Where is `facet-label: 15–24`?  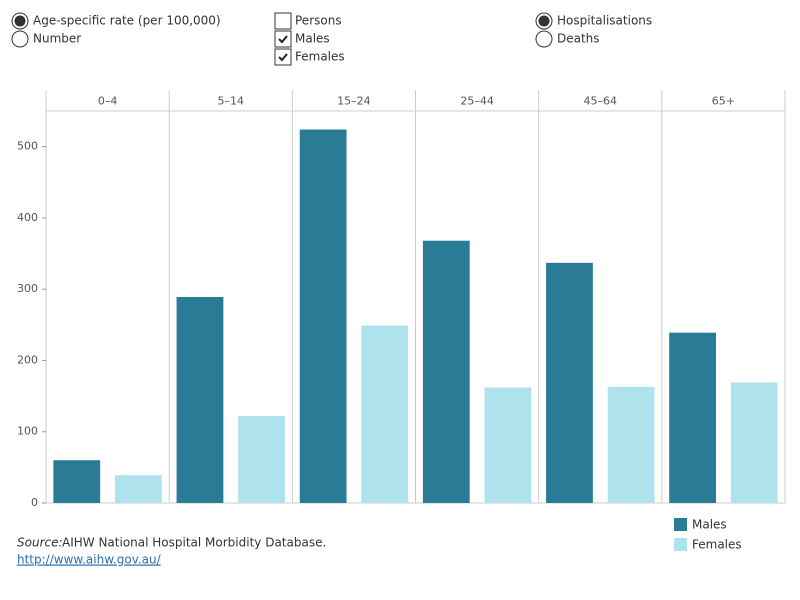
facet-label: 15–24 is located at coordinates (354, 101).